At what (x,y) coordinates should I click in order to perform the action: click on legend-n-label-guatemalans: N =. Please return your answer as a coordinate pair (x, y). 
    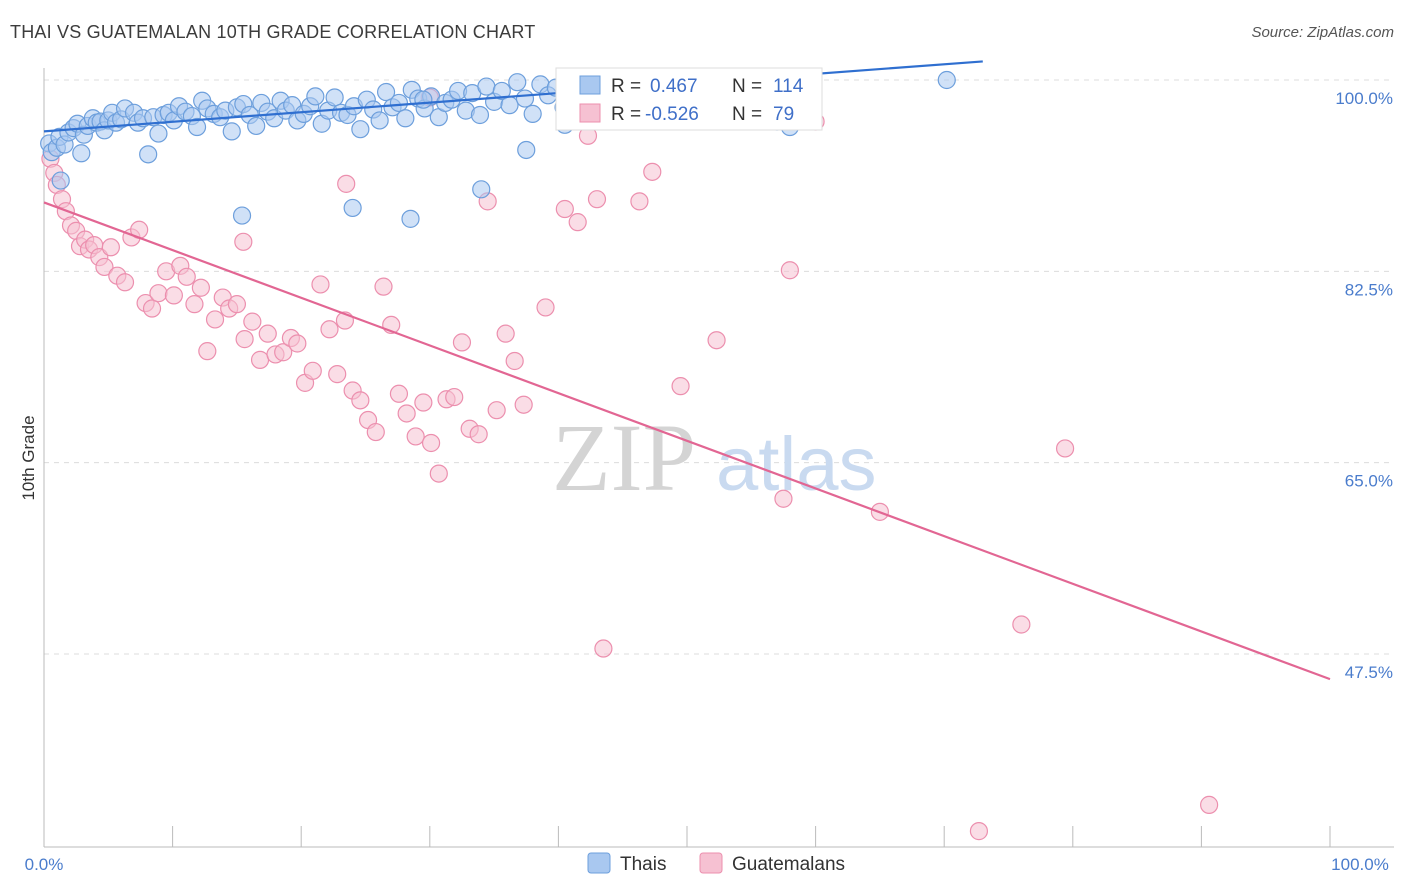
    Looking at the image, I should click on (747, 114).